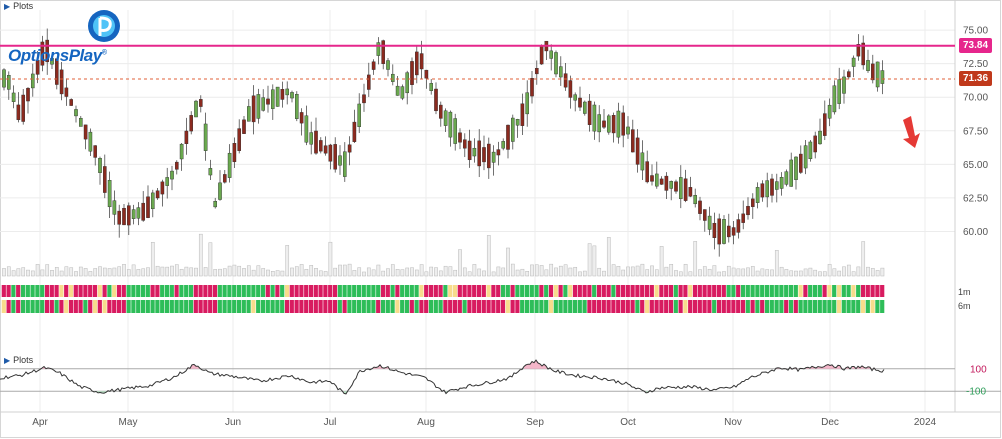  I want to click on lower-plots-label: ▶ Plots, so click(19, 360).